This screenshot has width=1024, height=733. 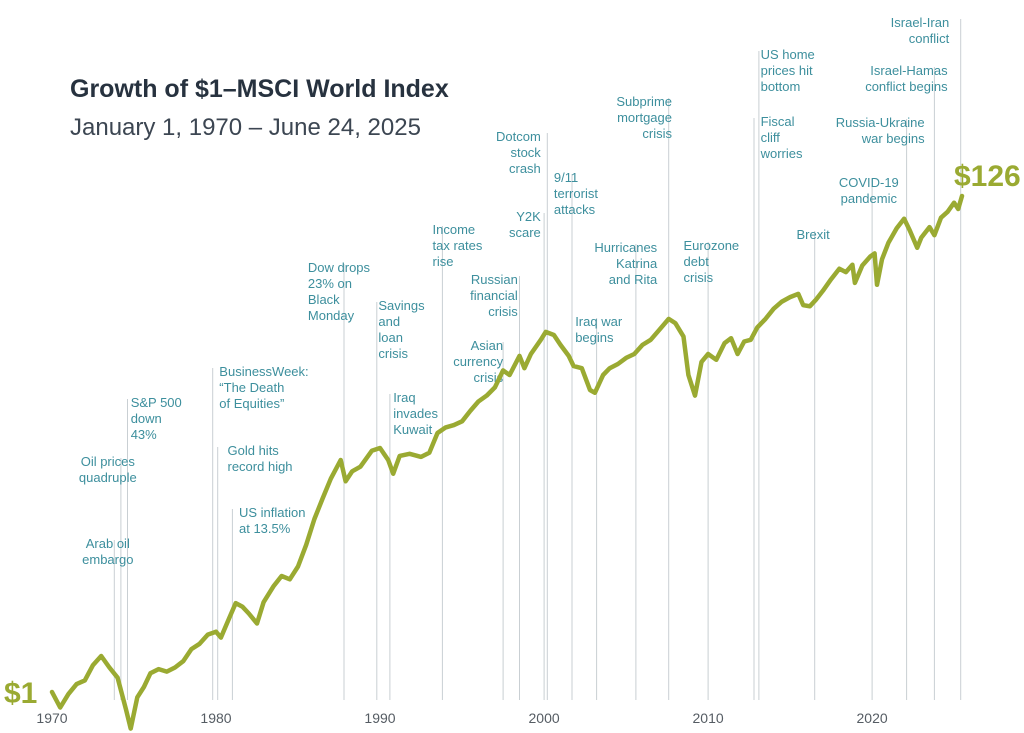 What do you see at coordinates (909, 70) in the screenshot?
I see `event-annotation-line: Israel-Hamas` at bounding box center [909, 70].